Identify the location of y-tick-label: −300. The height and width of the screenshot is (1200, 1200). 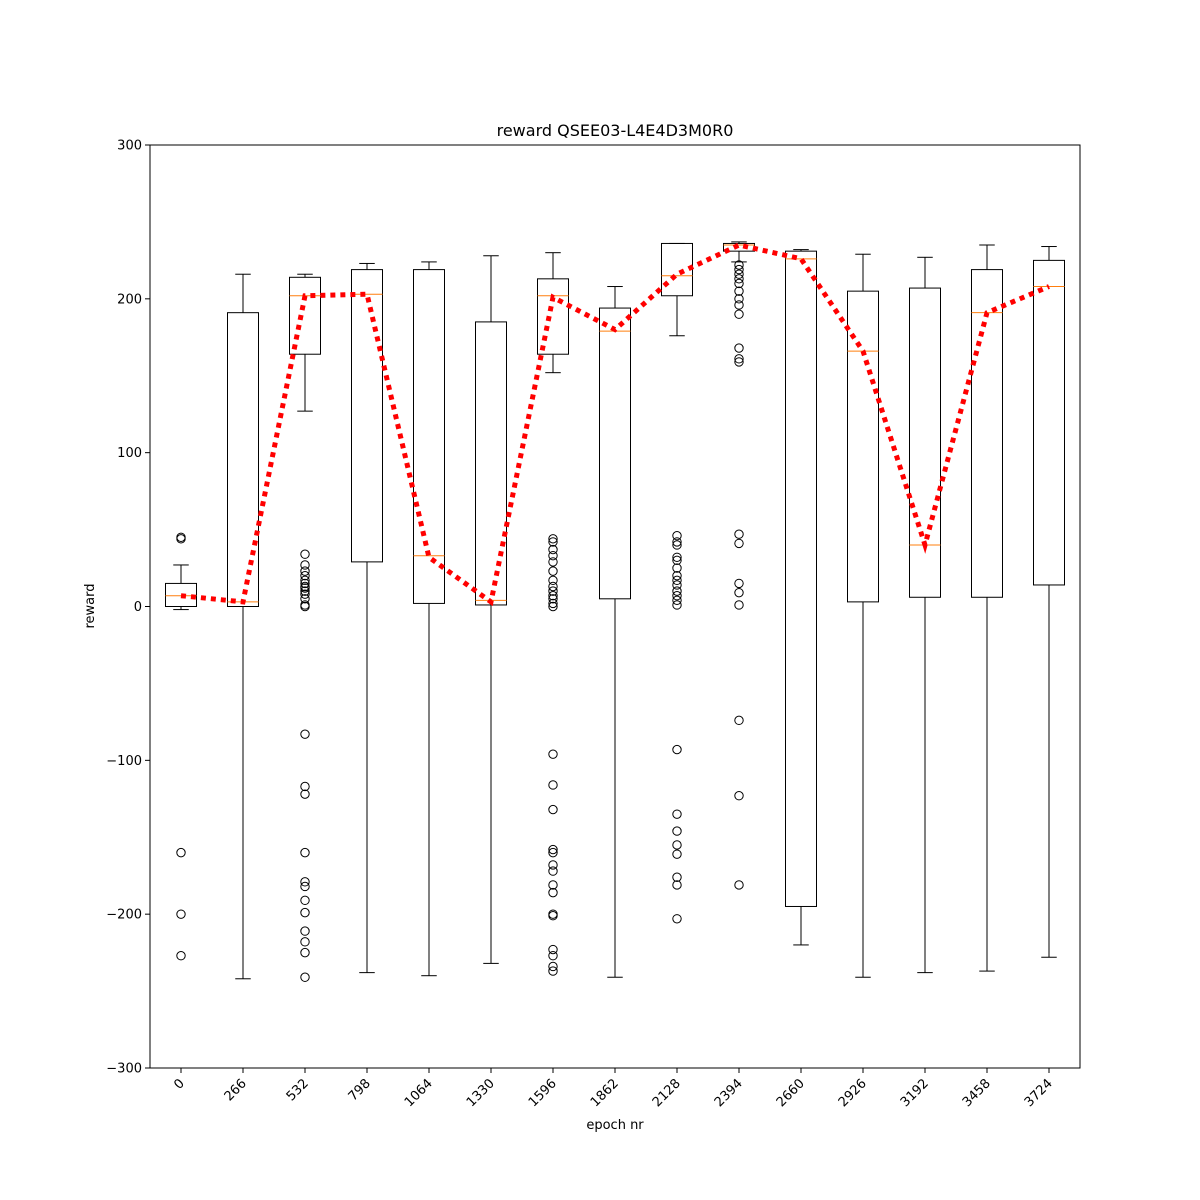
(124, 1069).